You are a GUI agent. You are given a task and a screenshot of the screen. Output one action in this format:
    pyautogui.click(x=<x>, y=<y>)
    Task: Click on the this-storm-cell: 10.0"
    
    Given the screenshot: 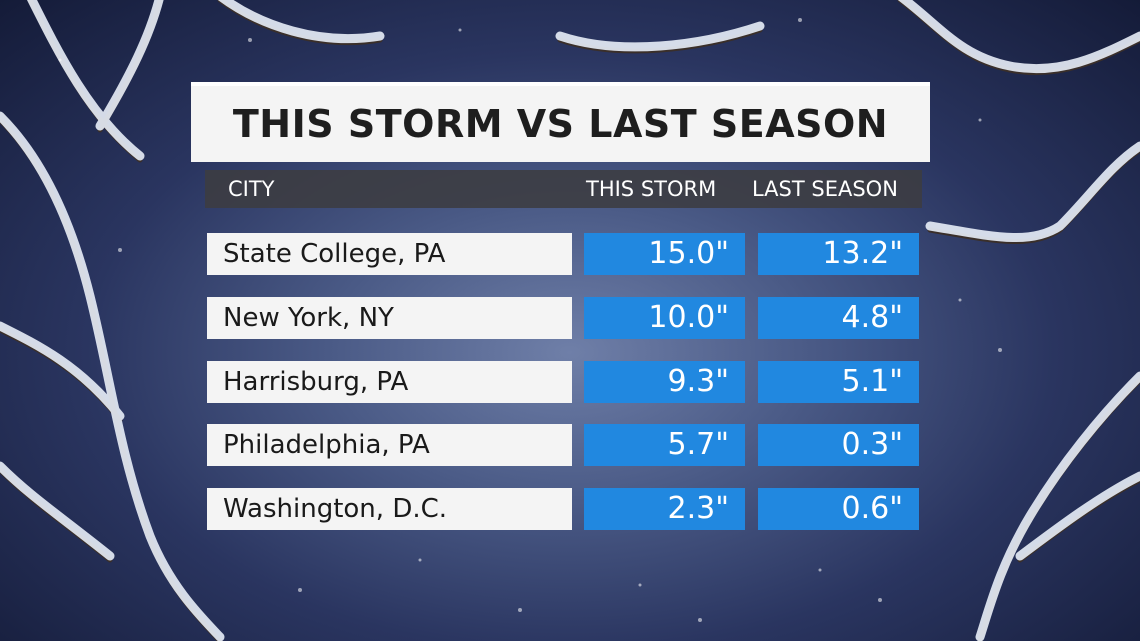 What is the action you would take?
    pyautogui.click(x=664, y=318)
    